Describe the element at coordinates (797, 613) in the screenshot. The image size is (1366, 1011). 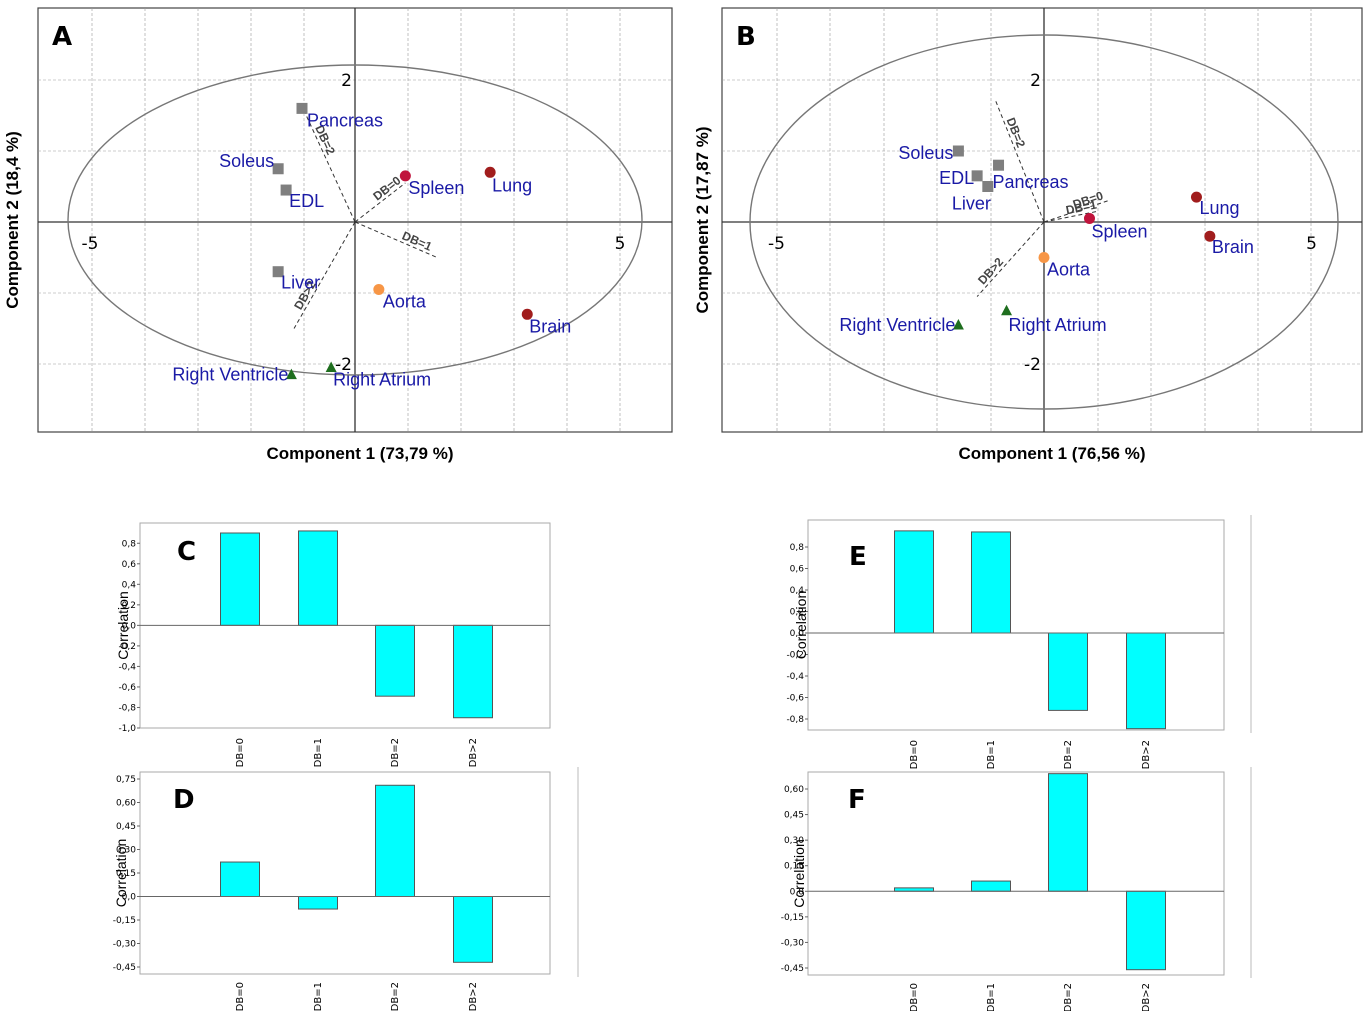
I see `y-tick-label: 0,2` at that location.